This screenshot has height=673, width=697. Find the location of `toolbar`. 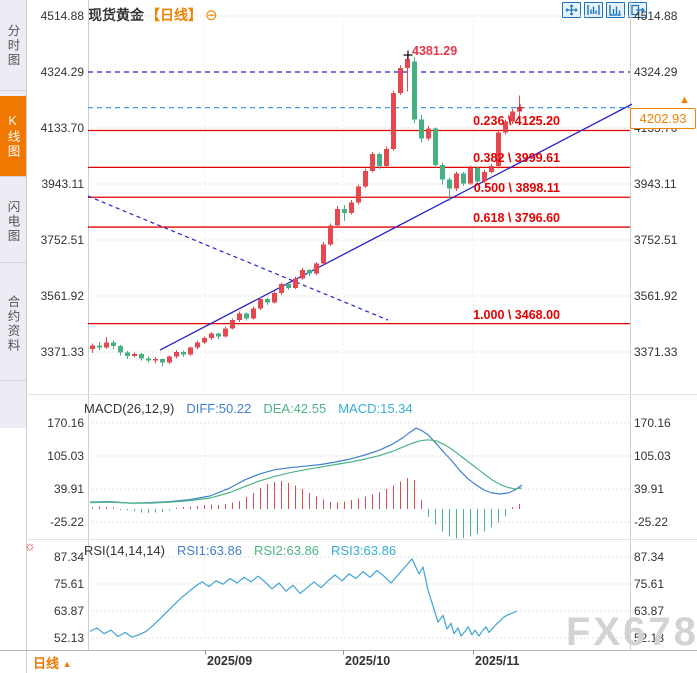

toolbar is located at coordinates (604, 10).